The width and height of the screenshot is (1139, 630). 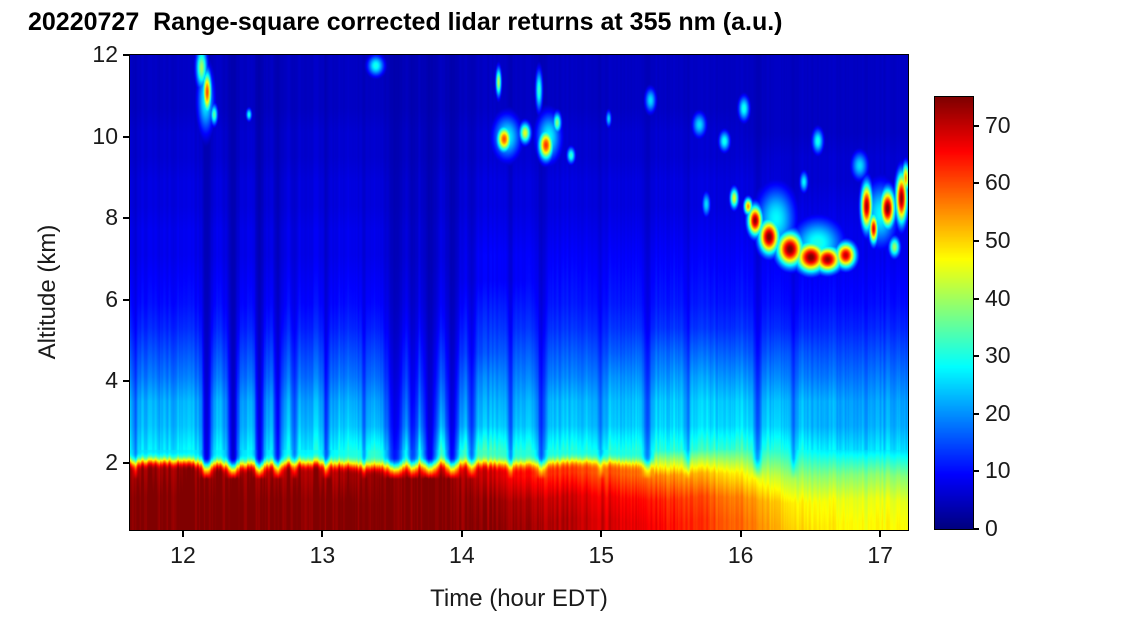 What do you see at coordinates (998, 470) in the screenshot?
I see `colorbar-tick-label: 10` at bounding box center [998, 470].